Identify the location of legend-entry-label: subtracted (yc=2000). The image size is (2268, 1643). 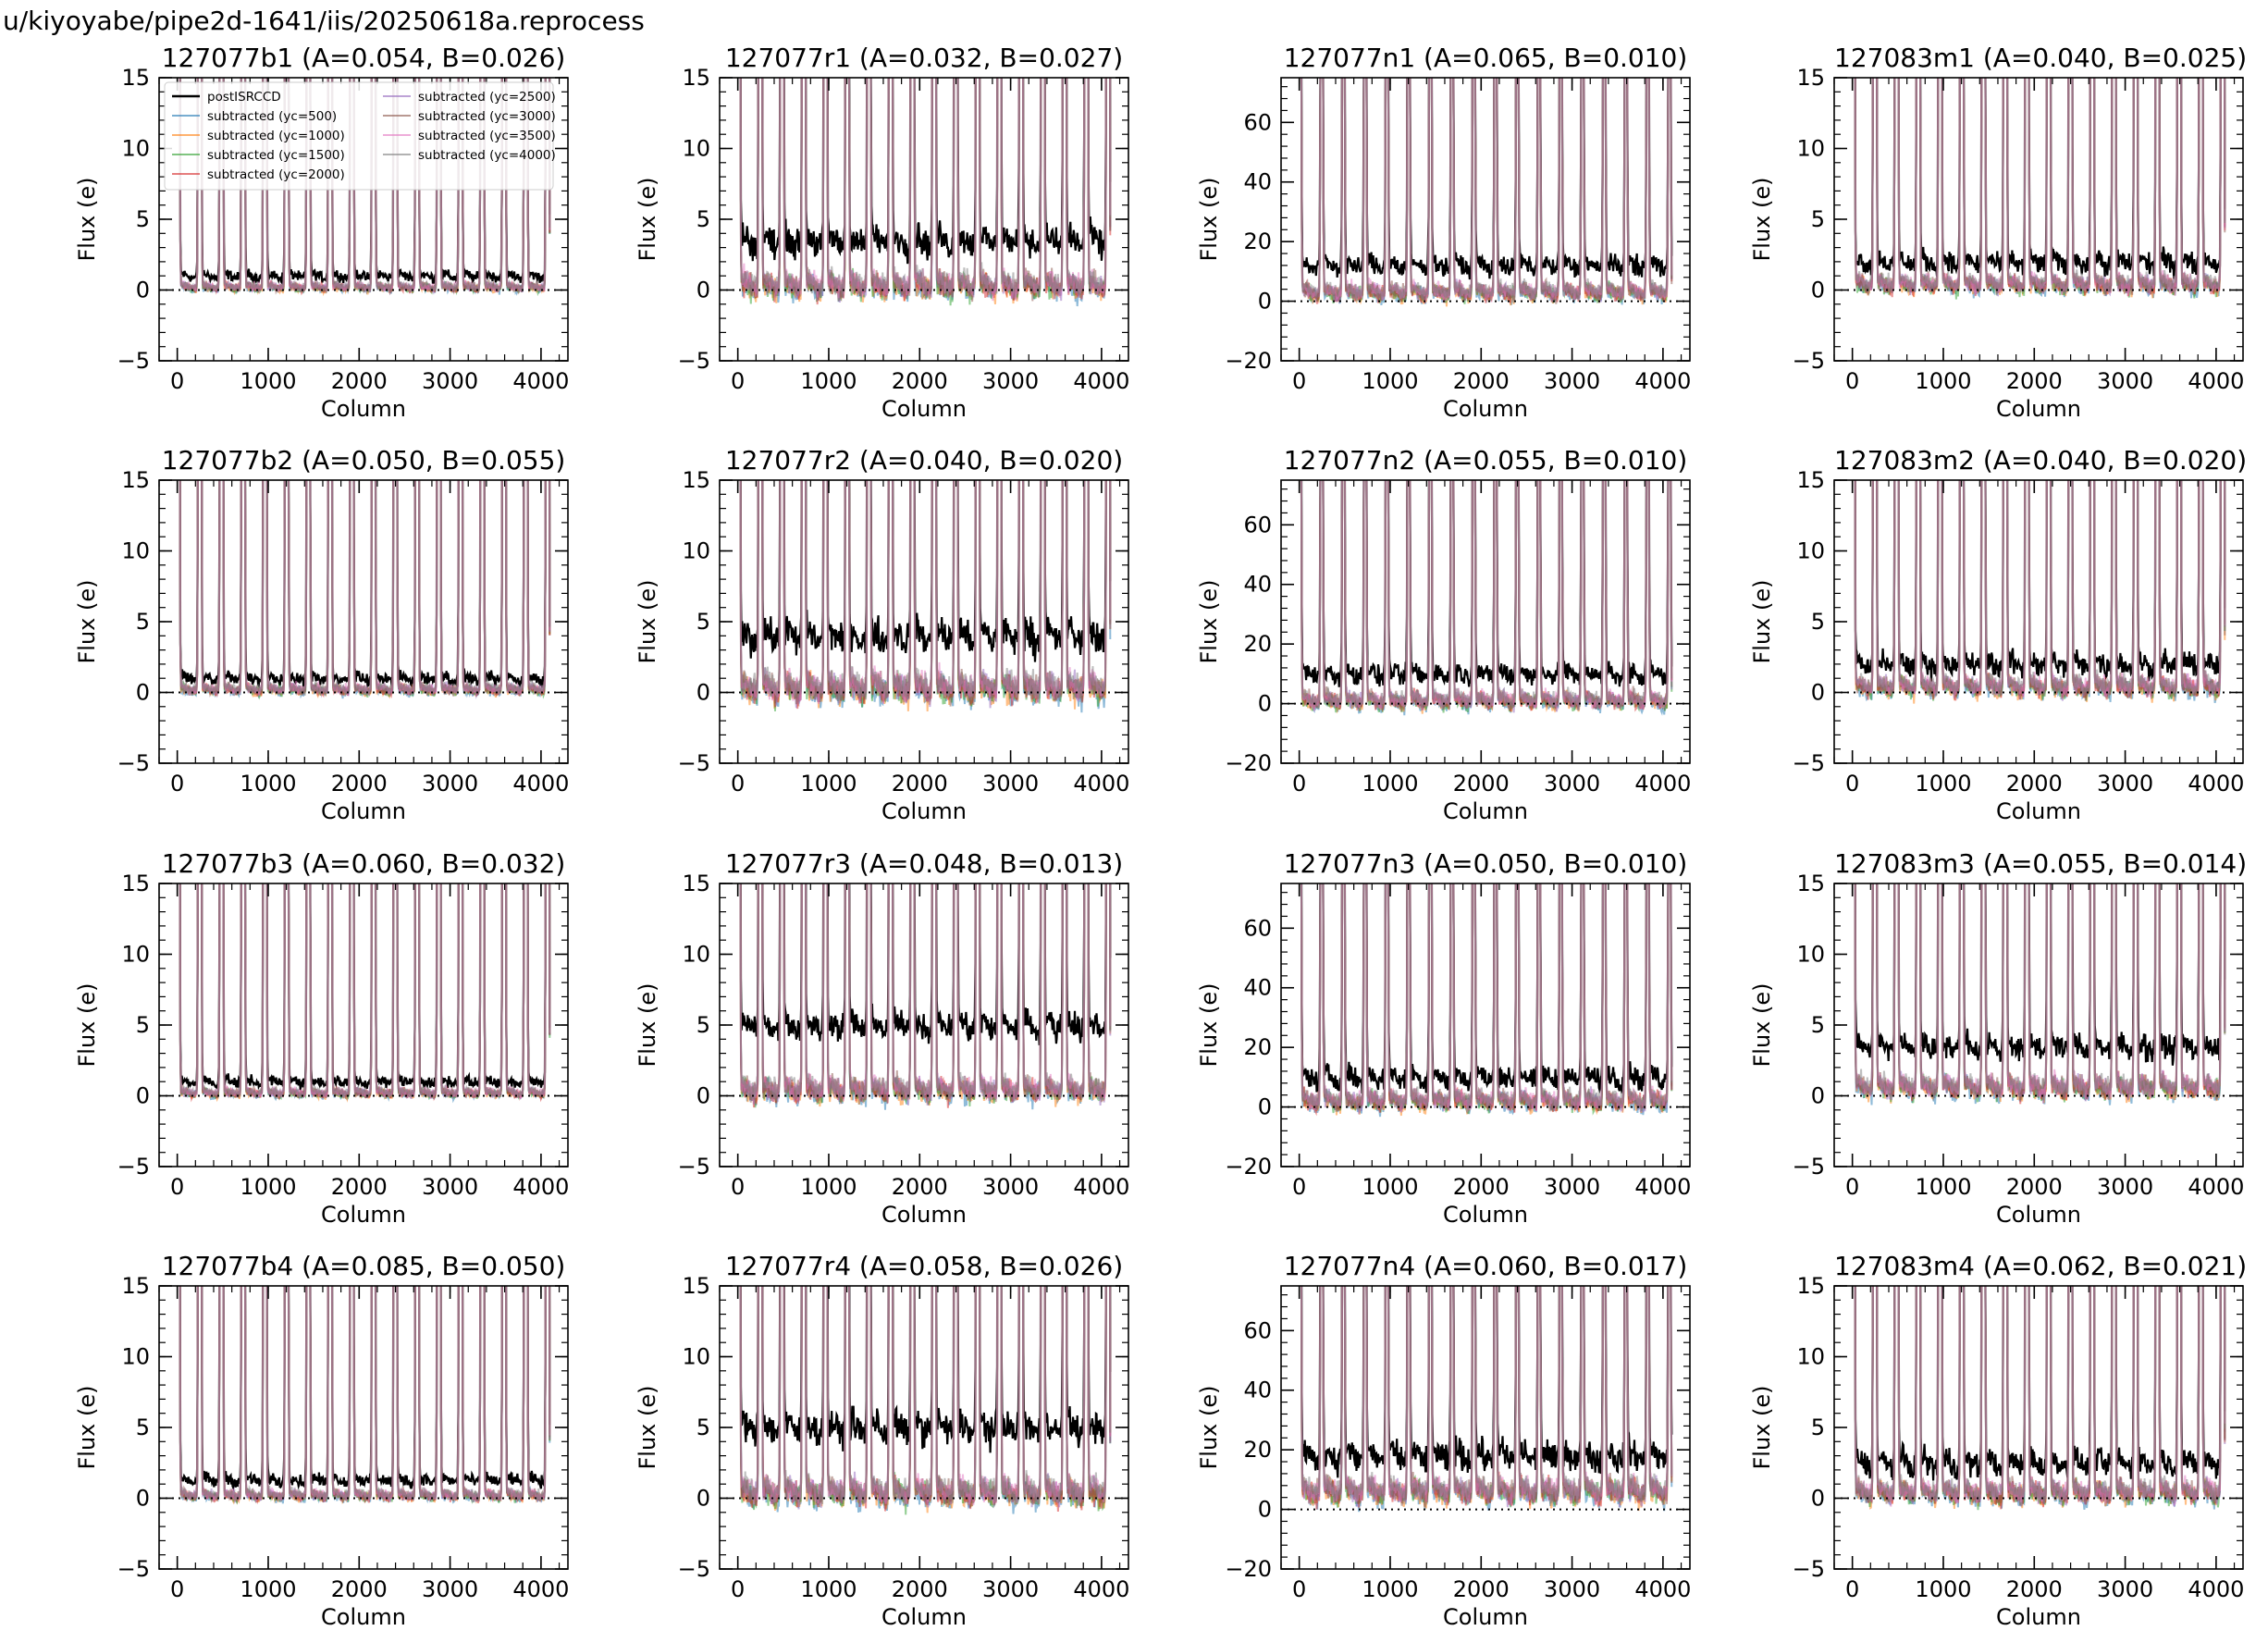
(276, 174).